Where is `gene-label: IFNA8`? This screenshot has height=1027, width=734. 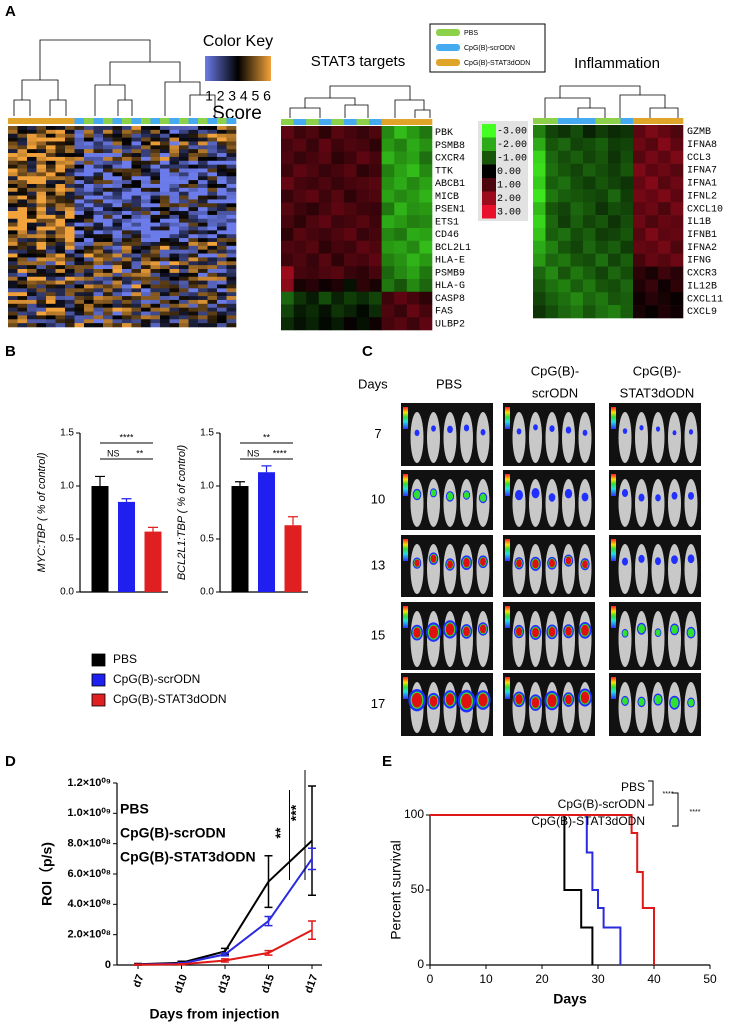
gene-label: IFNA8 is located at coordinates (702, 145).